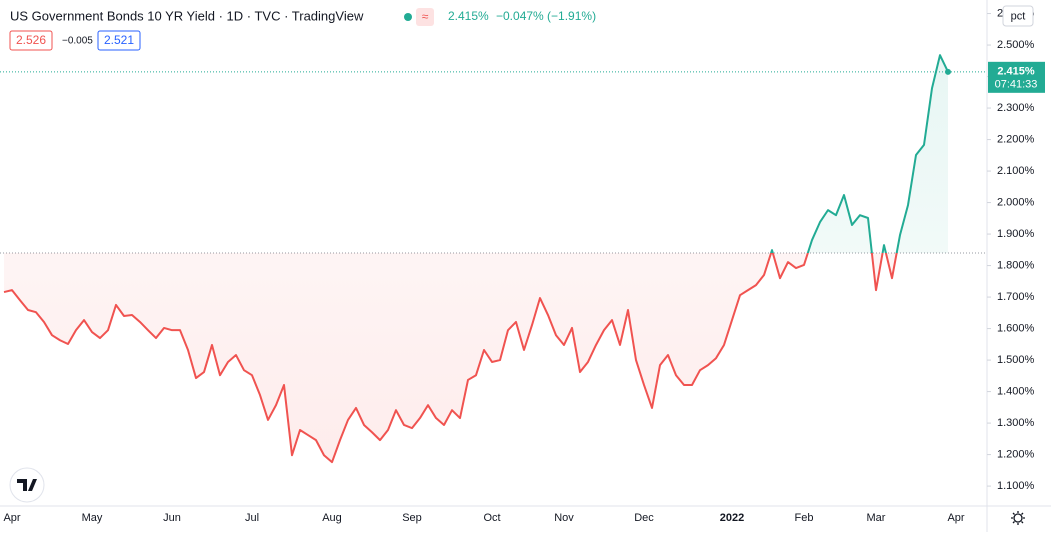 The image size is (1051, 537). I want to click on x-tick-label: May, so click(92, 518).